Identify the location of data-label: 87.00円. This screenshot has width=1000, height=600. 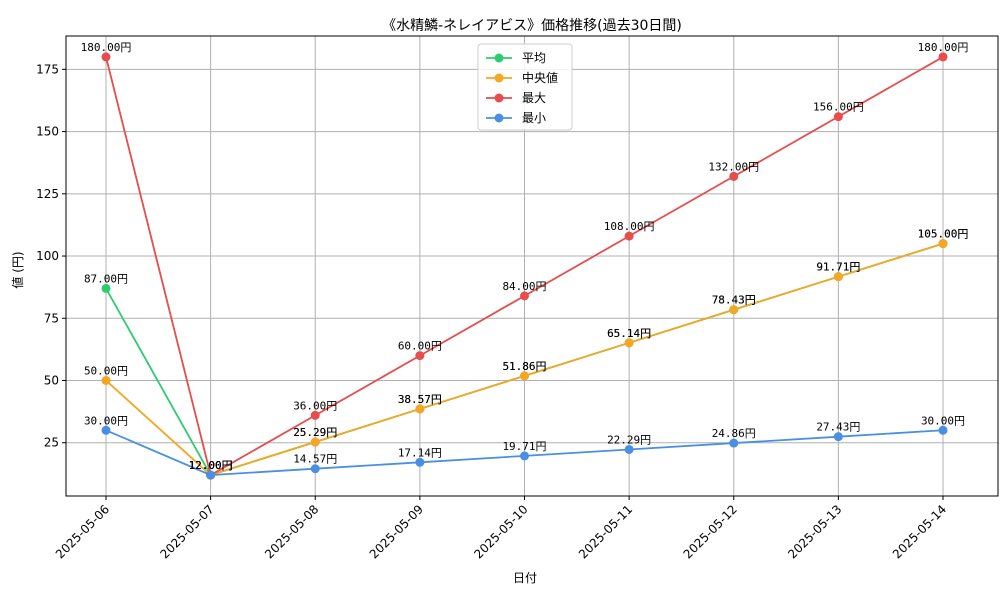
(106, 278).